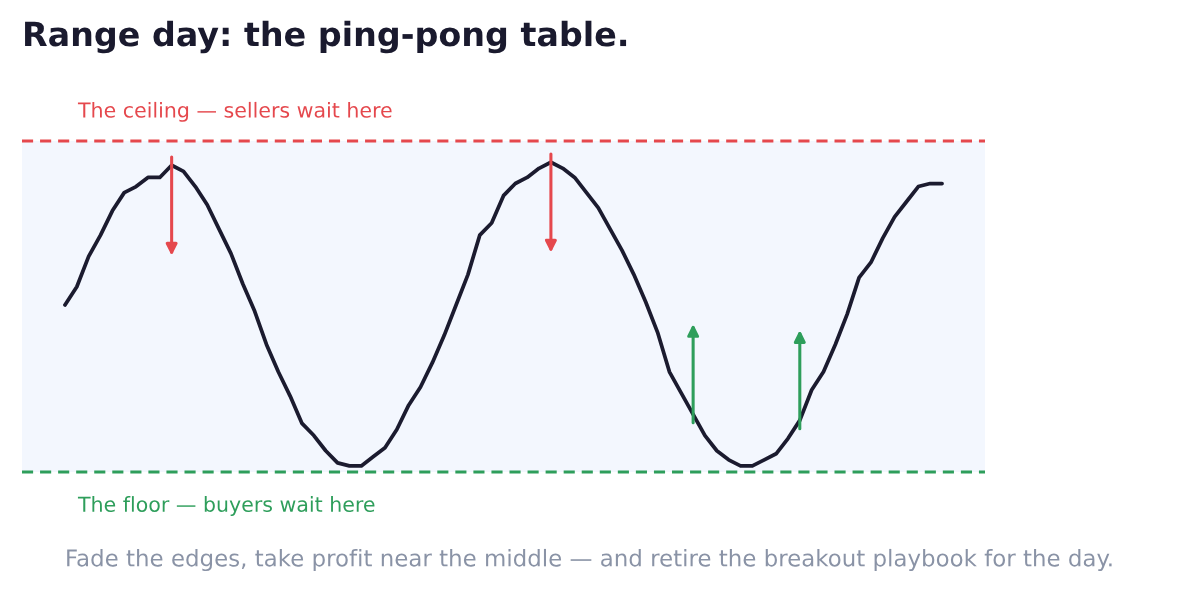 The width and height of the screenshot is (1185, 615). Describe the element at coordinates (326, 37) in the screenshot. I see `chart-title: Range day: the ping-pong table.` at that location.